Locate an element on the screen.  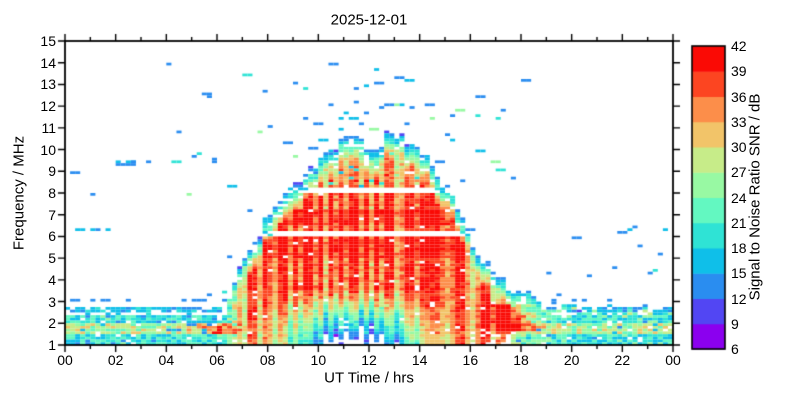
x-tick-label: 22 is located at coordinates (622, 360).